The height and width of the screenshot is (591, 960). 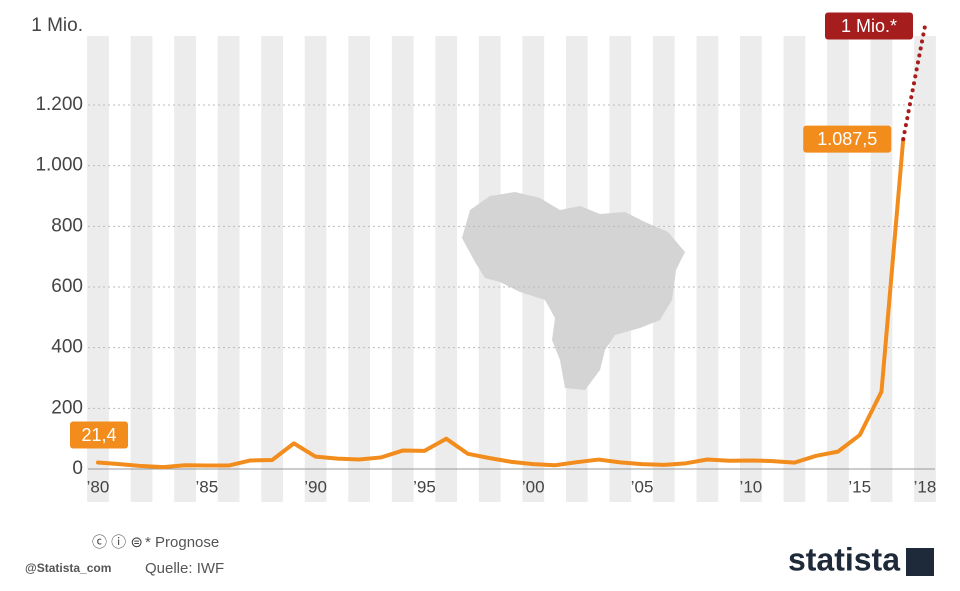 What do you see at coordinates (844, 559) in the screenshot?
I see `brand: statista` at bounding box center [844, 559].